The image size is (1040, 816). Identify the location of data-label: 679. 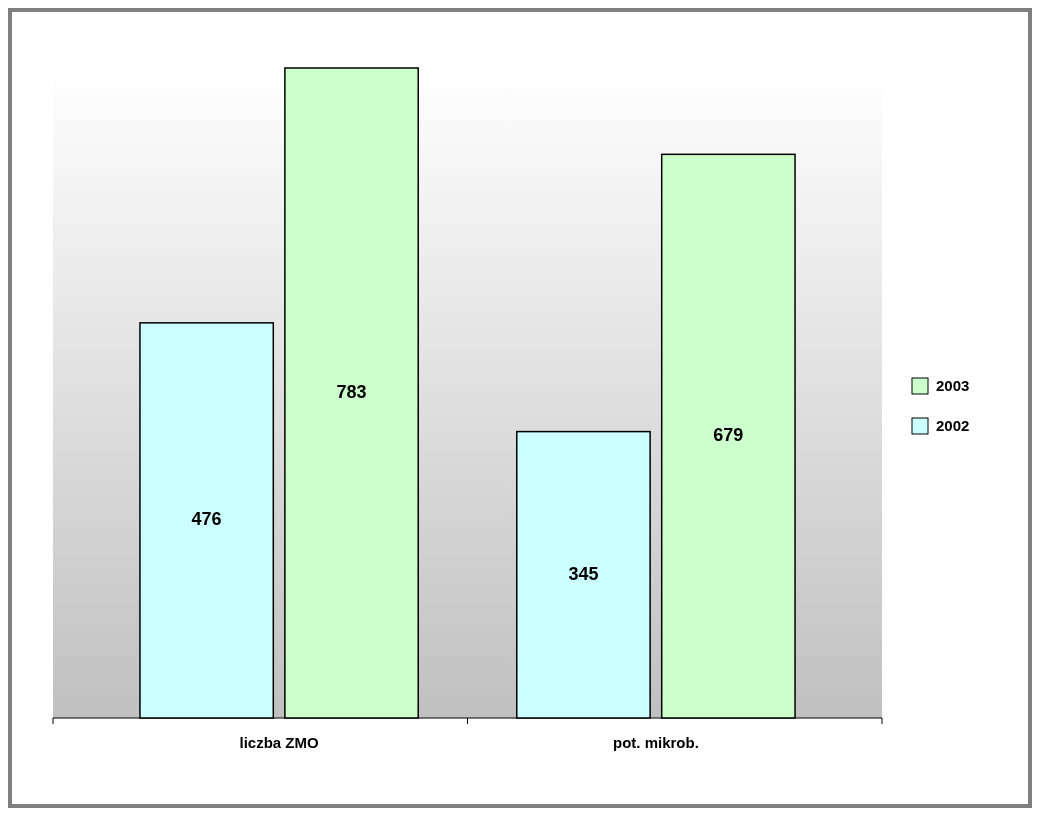
(728, 434).